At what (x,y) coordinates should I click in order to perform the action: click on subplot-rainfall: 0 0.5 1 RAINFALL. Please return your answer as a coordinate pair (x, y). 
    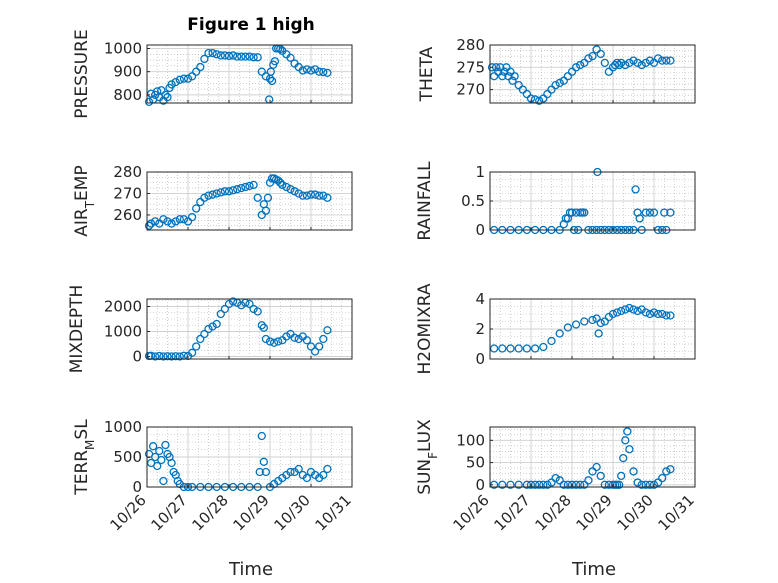
    Looking at the image, I should click on (555, 201).